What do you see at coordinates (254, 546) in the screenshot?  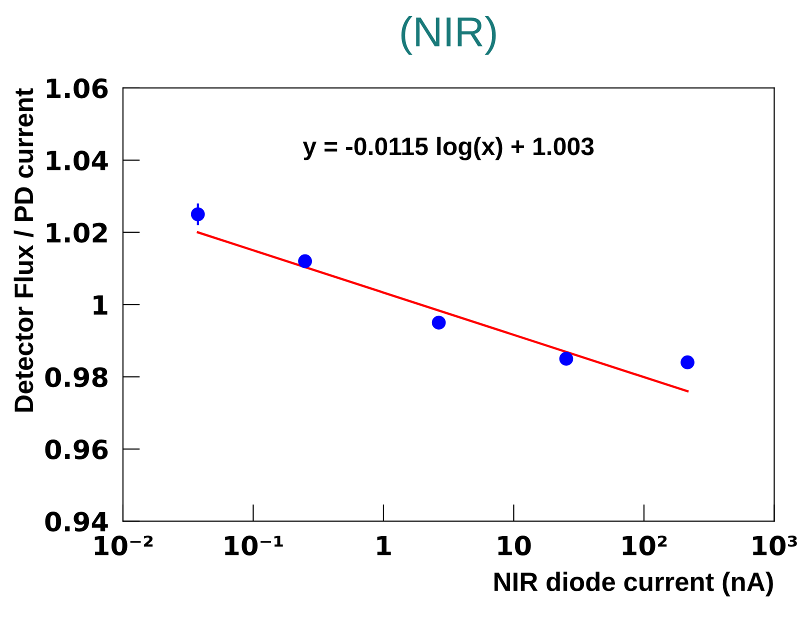 I see `x-tick-label: 10⁻¹` at bounding box center [254, 546].